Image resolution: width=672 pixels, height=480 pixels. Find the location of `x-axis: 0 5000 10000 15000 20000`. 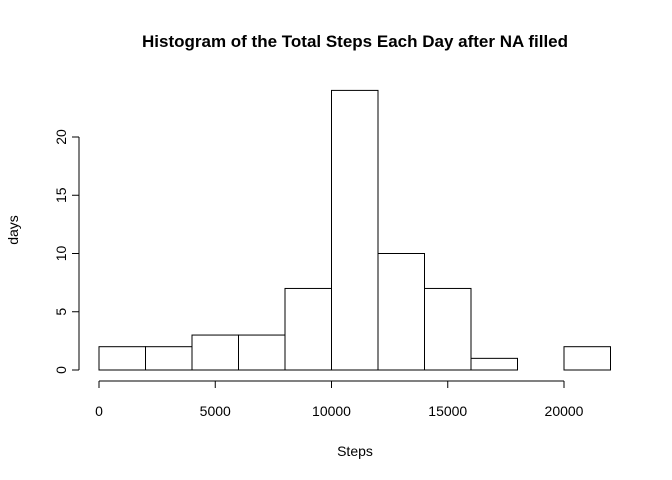

x-axis: 0 5000 10000 15000 20000 is located at coordinates (339, 399).